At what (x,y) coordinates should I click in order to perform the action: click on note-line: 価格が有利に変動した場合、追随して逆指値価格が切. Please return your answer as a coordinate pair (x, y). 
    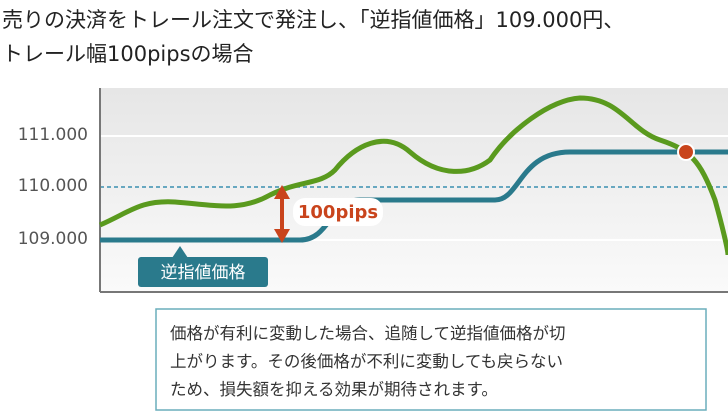
    Looking at the image, I should click on (368, 333).